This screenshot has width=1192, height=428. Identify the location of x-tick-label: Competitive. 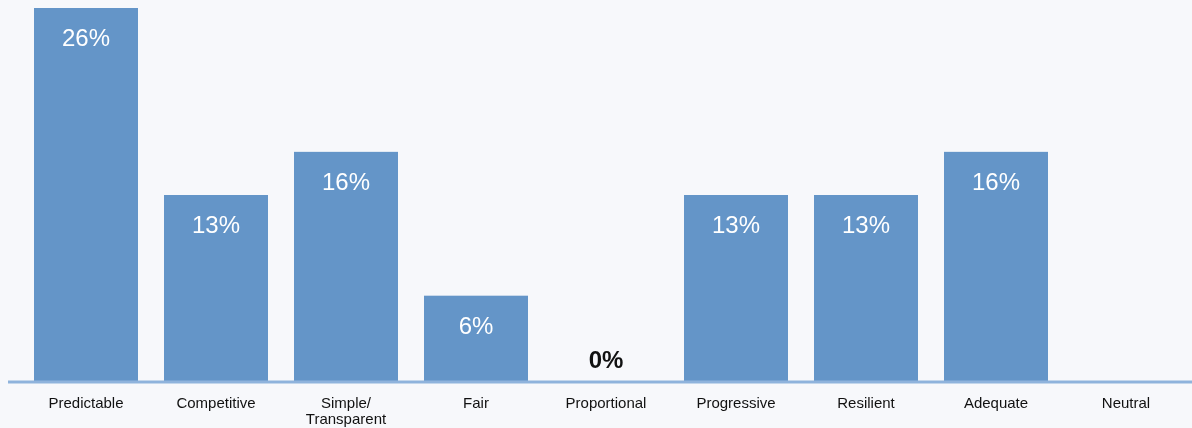
(216, 402).